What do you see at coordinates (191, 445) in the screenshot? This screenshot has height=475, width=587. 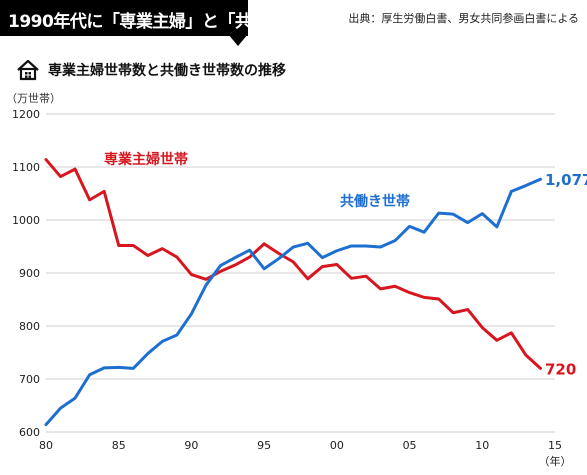 I see `x-tick-label: 90` at bounding box center [191, 445].